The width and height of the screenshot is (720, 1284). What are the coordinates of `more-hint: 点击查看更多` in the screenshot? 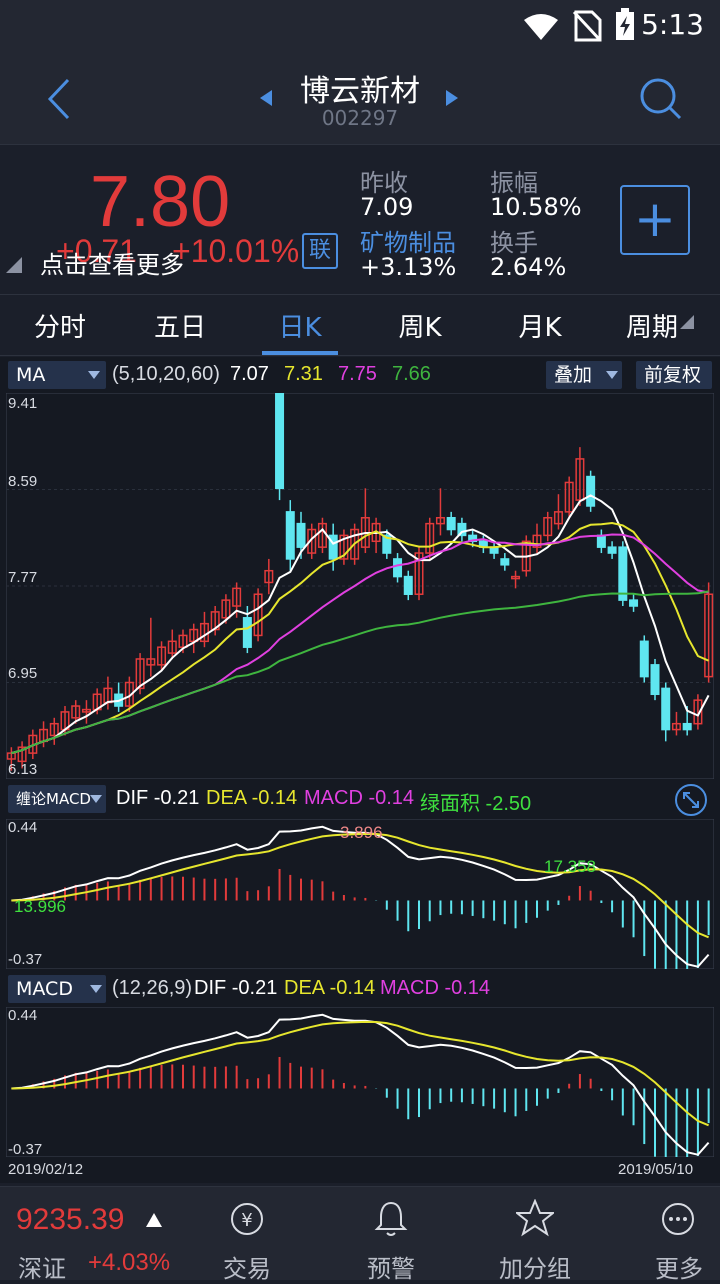 It's located at (112, 265).